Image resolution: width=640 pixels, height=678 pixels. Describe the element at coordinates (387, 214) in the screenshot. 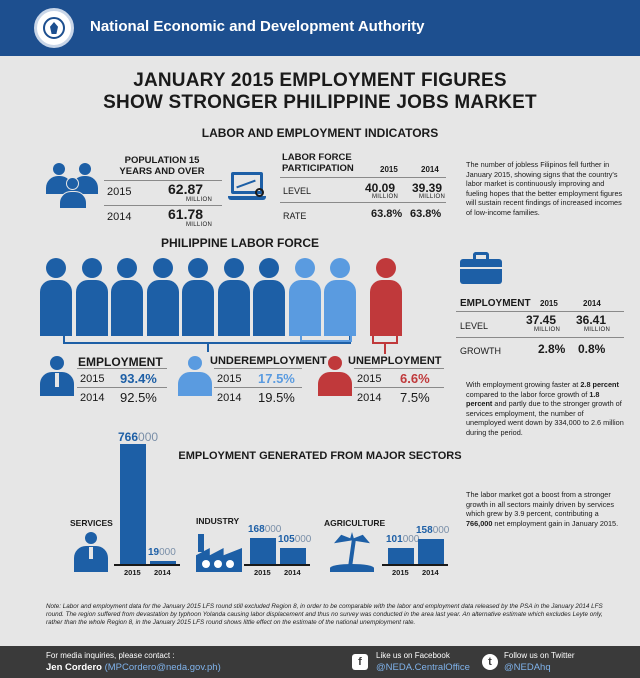

I see `lfp-rate-2015: 63.8%` at that location.